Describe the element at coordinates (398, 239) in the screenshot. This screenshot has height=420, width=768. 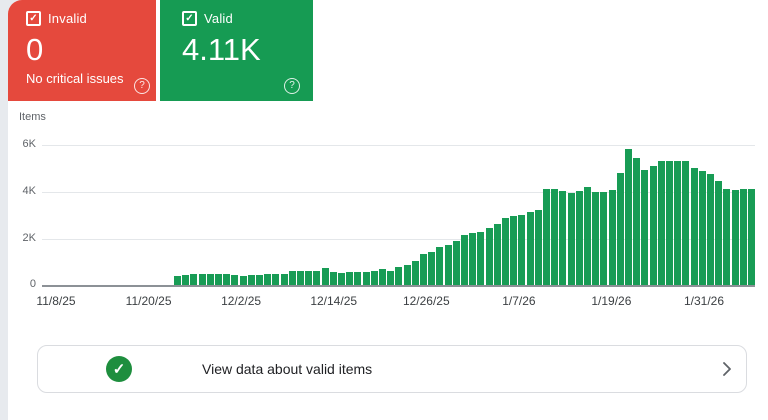
I see `gridline-2k` at that location.